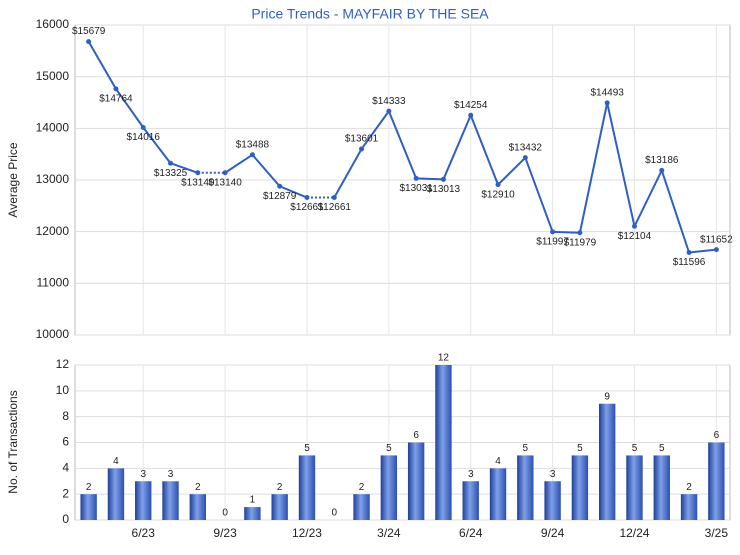 This screenshot has height=555, width=740. Describe the element at coordinates (389, 101) in the screenshot. I see `data-label: $14333` at that location.